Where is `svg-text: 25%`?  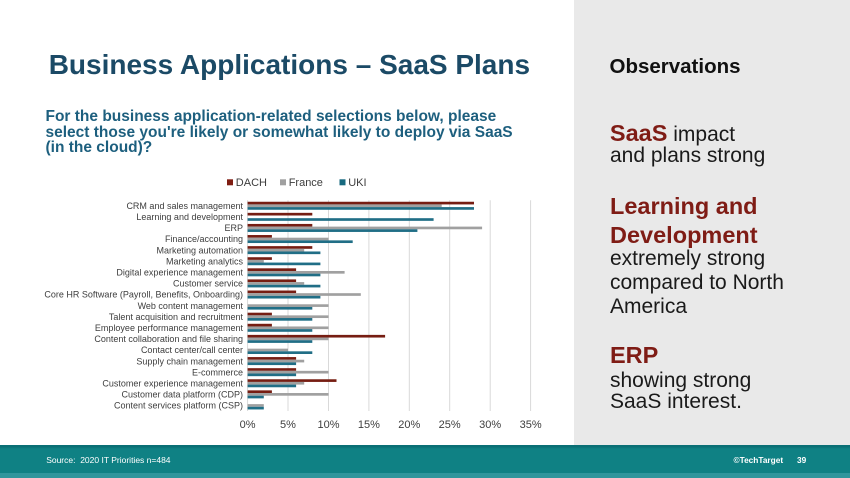 svg-text: 25% is located at coordinates (450, 425).